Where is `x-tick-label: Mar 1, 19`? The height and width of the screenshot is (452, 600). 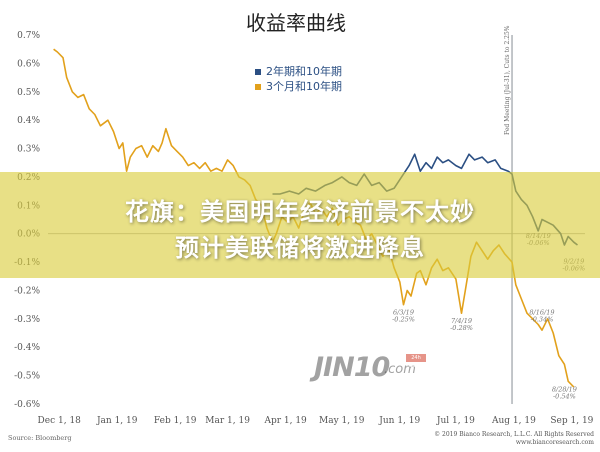 x-tick-label: Mar 1, 19 is located at coordinates (227, 421).